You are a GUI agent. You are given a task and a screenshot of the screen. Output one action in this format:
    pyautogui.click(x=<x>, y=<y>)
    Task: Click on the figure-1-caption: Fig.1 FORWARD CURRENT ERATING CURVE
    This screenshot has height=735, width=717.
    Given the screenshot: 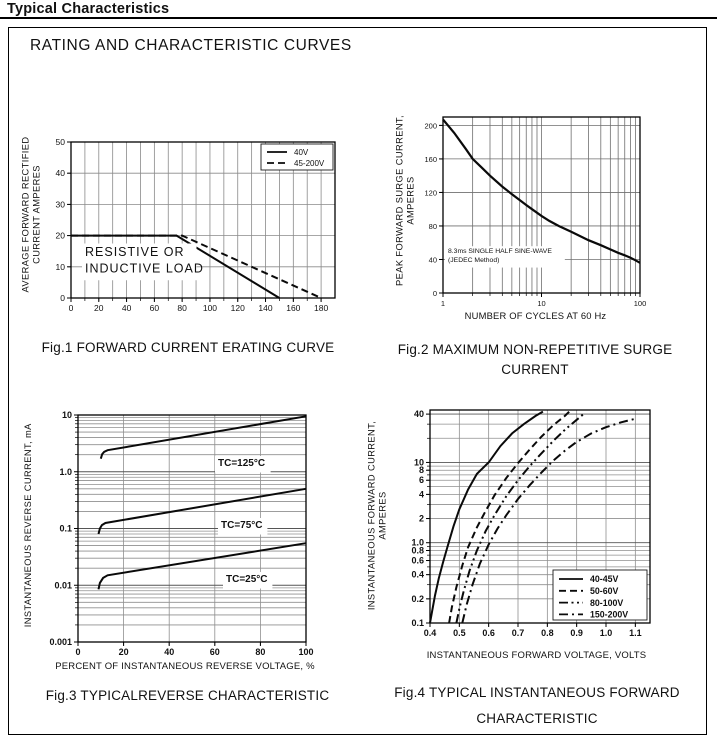 What is the action you would take?
    pyautogui.click(x=188, y=347)
    